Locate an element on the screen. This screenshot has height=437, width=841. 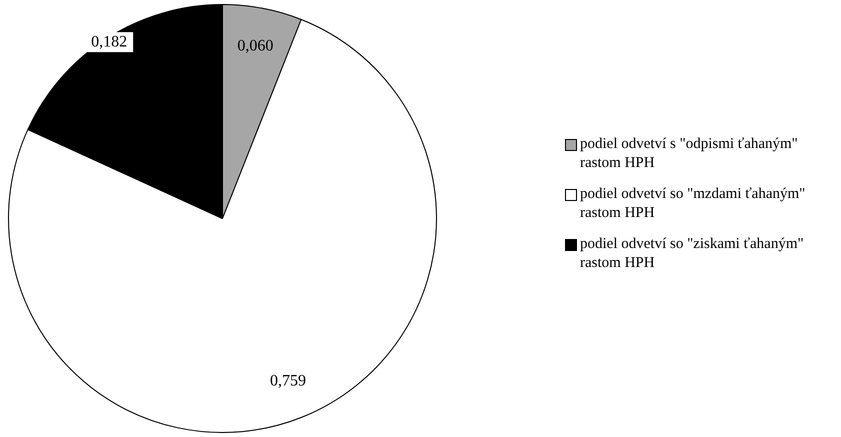
data-label: 0,759 is located at coordinates (288, 381).